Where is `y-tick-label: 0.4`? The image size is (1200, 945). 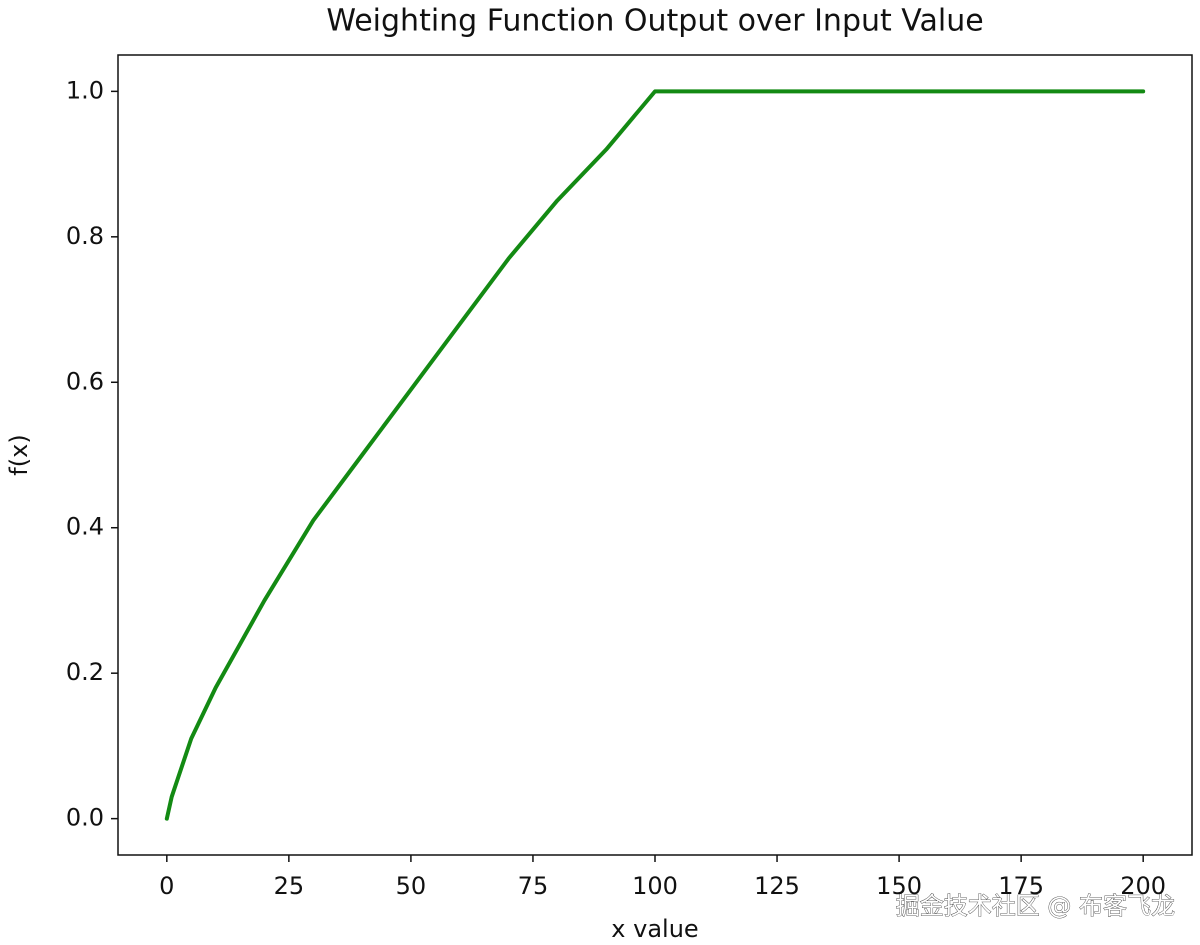
y-tick-label: 0.4 is located at coordinates (85, 527).